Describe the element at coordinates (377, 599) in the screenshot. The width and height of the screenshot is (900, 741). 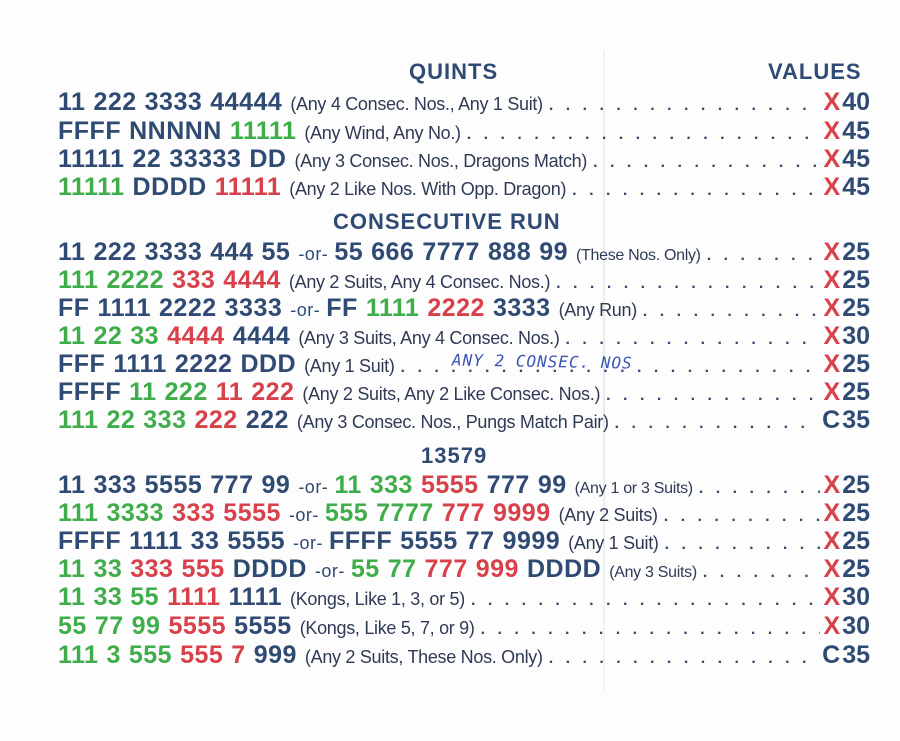
I see `hand-note: (Kongs, Like 1, 3, or 5)` at that location.